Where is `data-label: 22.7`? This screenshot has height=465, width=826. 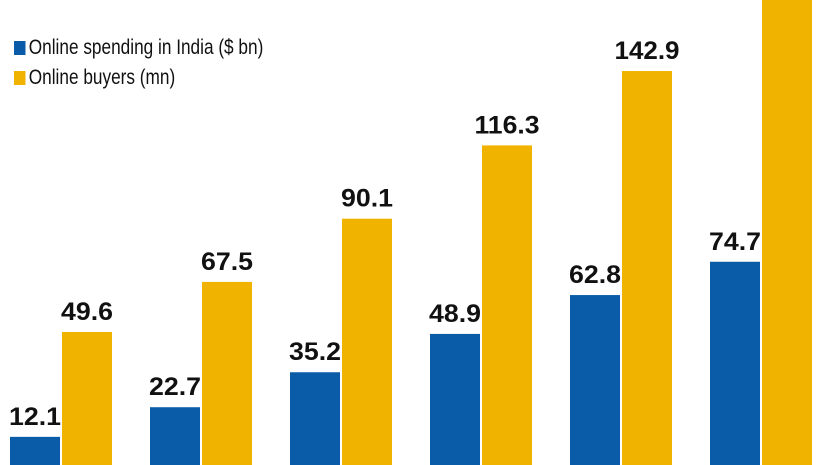 data-label: 22.7 is located at coordinates (175, 387).